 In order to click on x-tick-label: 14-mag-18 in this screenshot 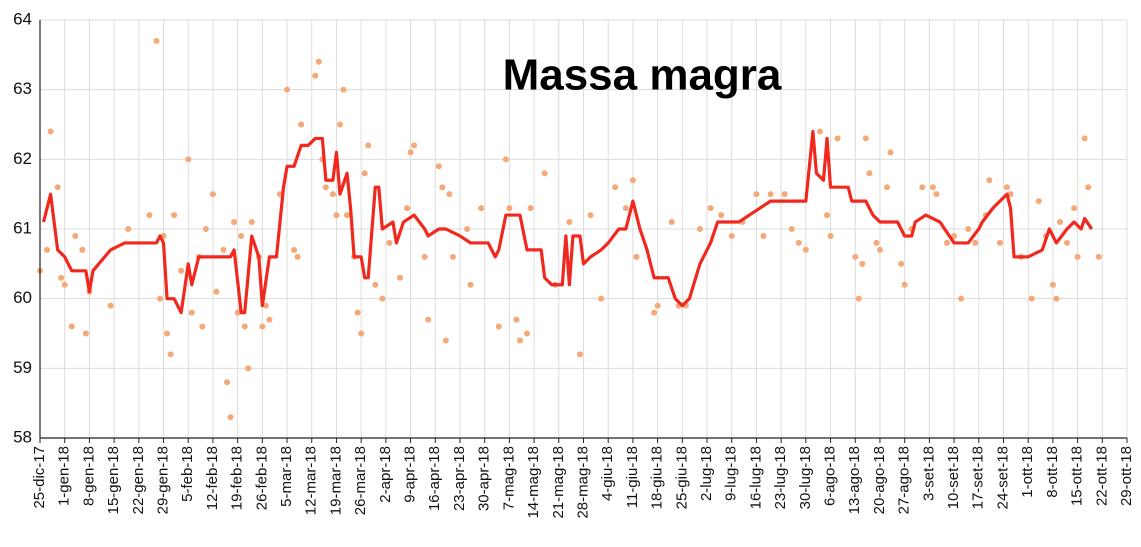, I will do `click(533, 482)`.